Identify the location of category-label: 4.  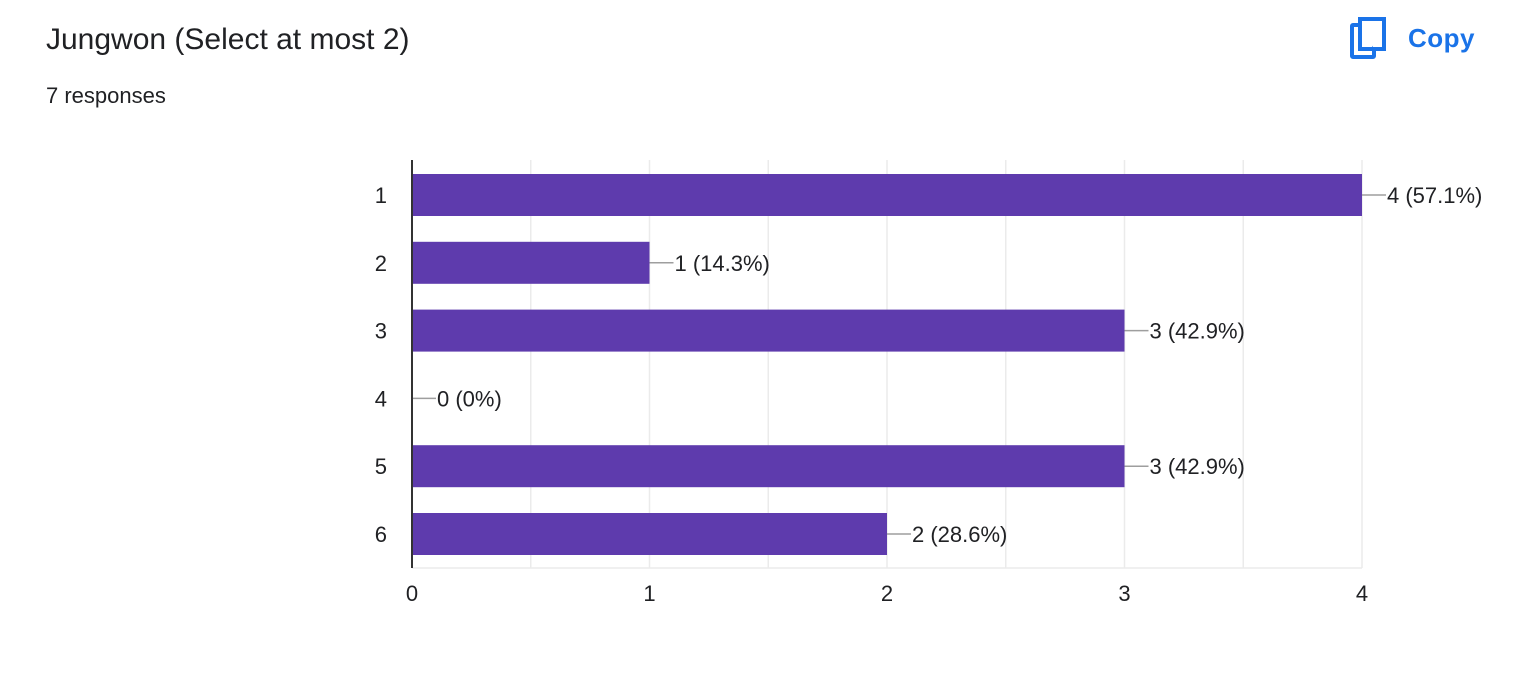
(381, 398).